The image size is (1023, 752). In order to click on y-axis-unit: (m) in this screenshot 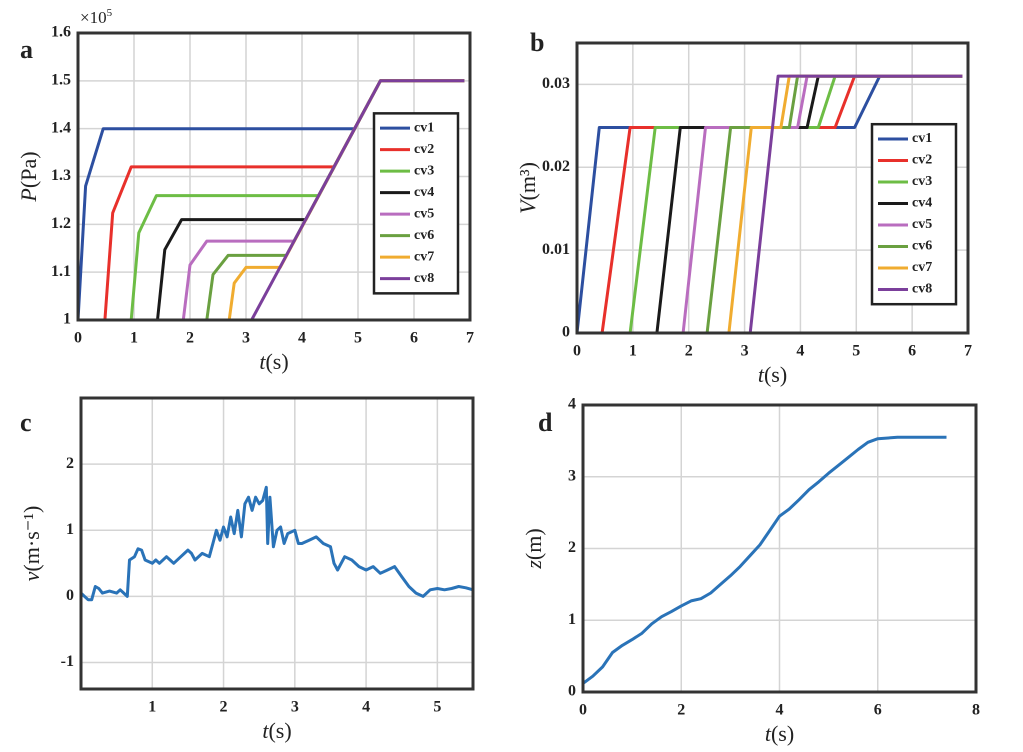, I will do `click(533, 544)`.